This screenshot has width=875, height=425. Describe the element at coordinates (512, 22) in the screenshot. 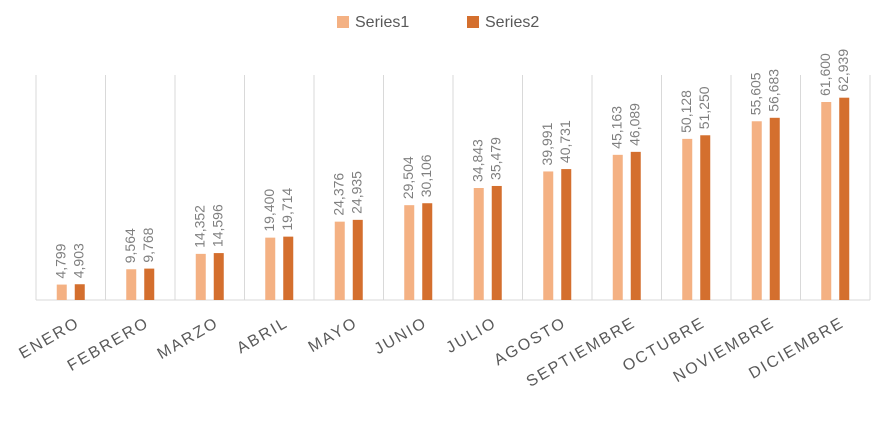

I see `legend-label: Series2` at that location.